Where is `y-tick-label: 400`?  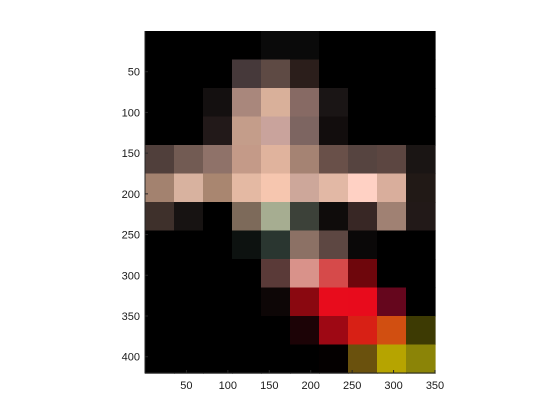 y-tick-label: 400 is located at coordinates (131, 358).